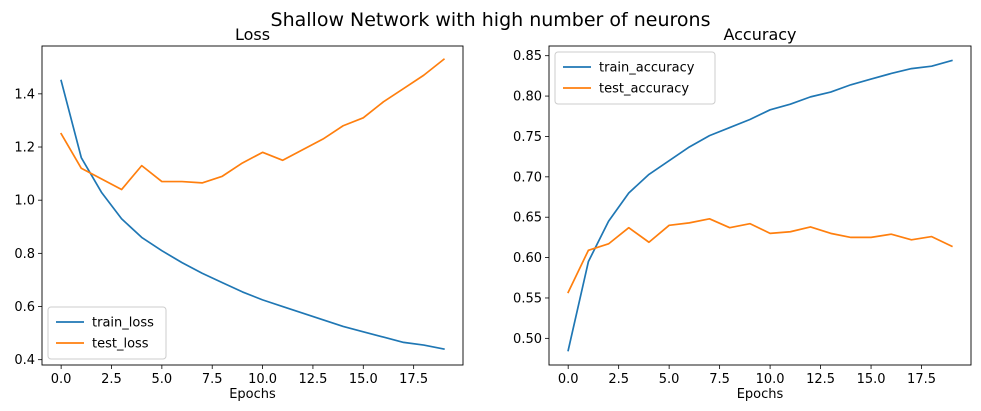 This screenshot has width=981, height=411. Describe the element at coordinates (527, 137) in the screenshot. I see `y-tick-label: 0.75` at that location.